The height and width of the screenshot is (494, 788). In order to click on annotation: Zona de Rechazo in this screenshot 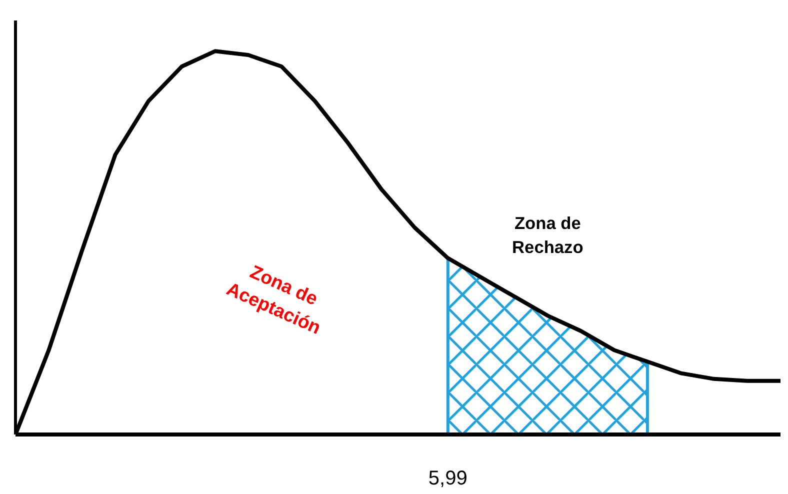, I will do `click(548, 235)`.